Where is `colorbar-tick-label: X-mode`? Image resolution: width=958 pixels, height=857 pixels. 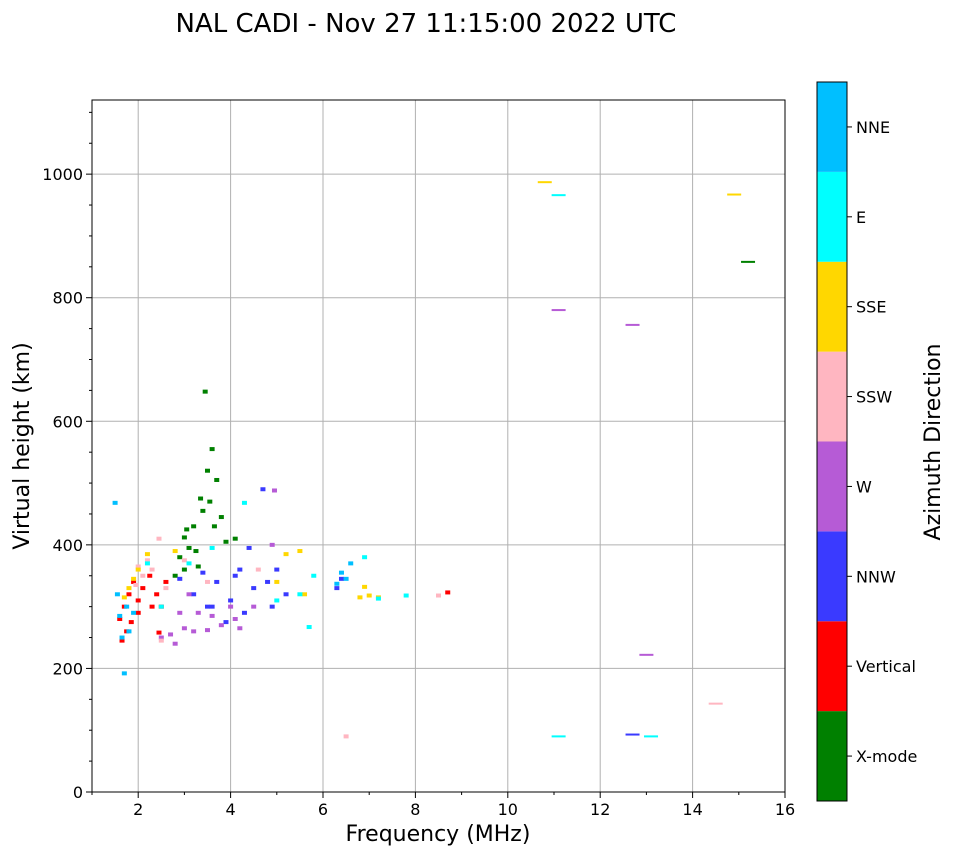
colorbar-tick-label: X-mode is located at coordinates (886, 756).